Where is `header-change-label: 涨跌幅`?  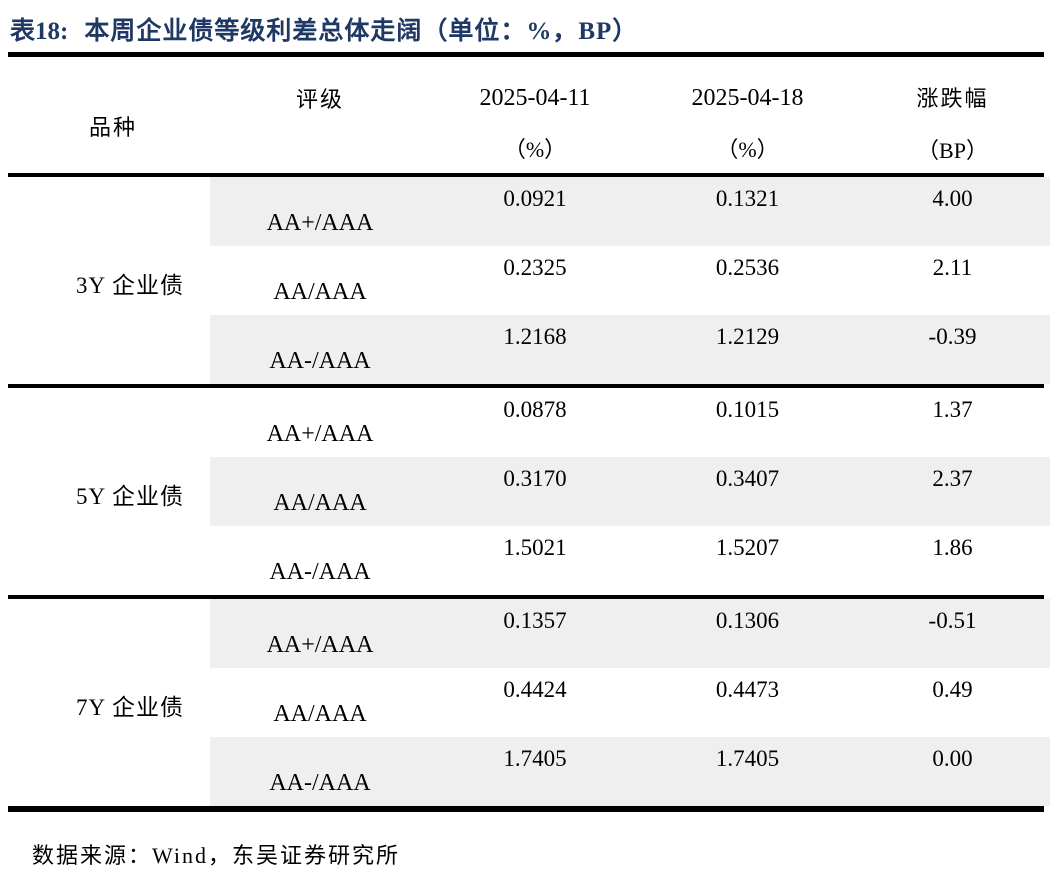
header-change-label: 涨跌幅 is located at coordinates (952, 98).